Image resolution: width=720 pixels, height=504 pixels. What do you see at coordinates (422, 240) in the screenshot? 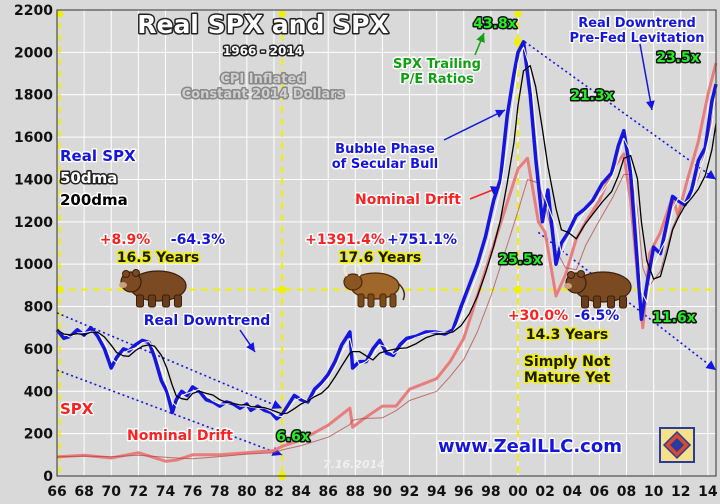
I see `stat-gain-real: +751.1%` at bounding box center [422, 240].